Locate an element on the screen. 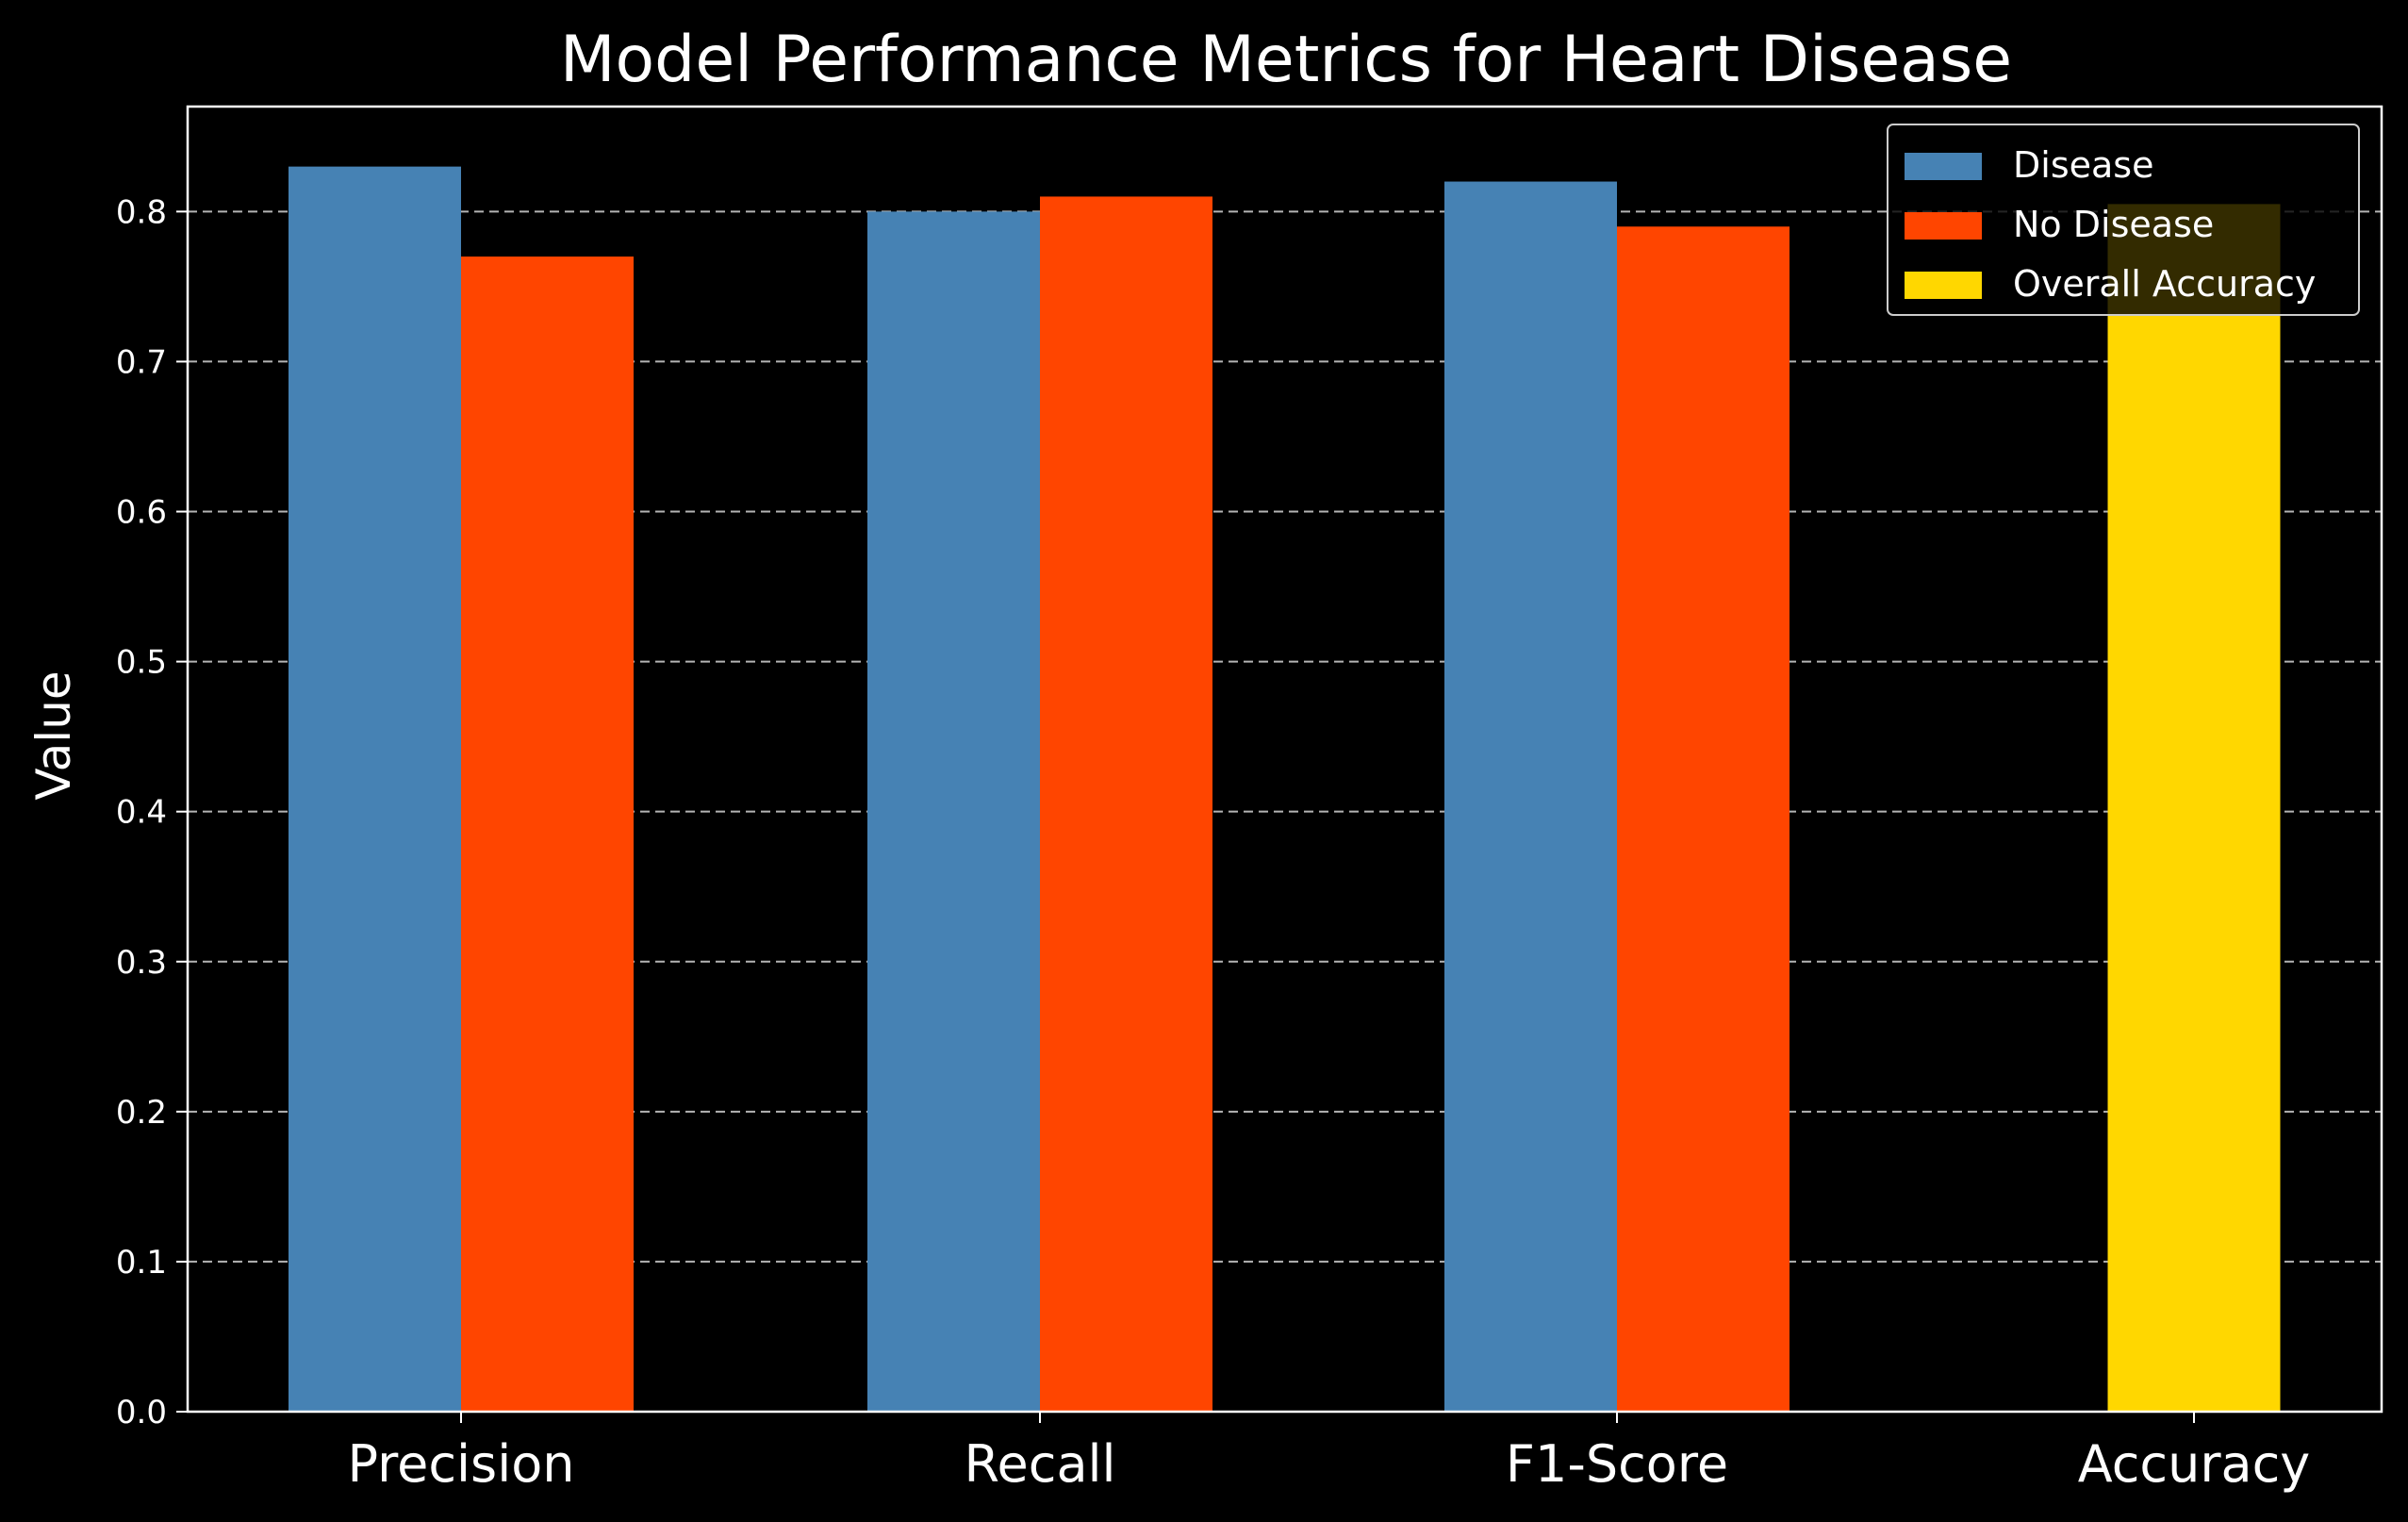 This screenshot has width=2408, height=1522. y-tick-label: 0.3 is located at coordinates (141, 963).